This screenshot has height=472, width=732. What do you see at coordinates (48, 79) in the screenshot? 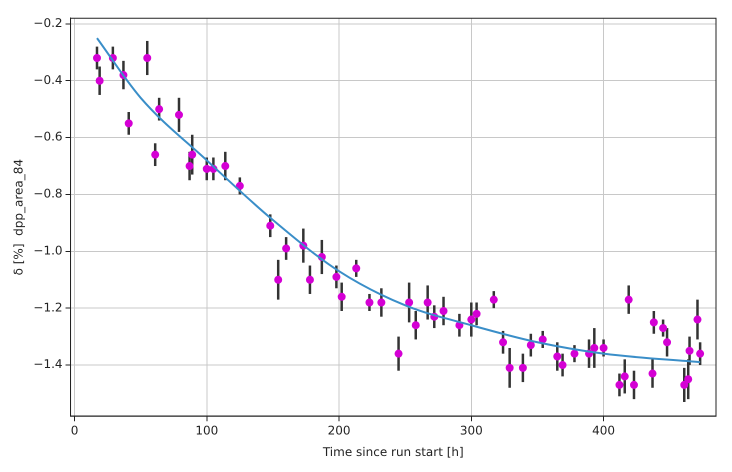
I see `y-tick-label: −0.4` at bounding box center [48, 79].